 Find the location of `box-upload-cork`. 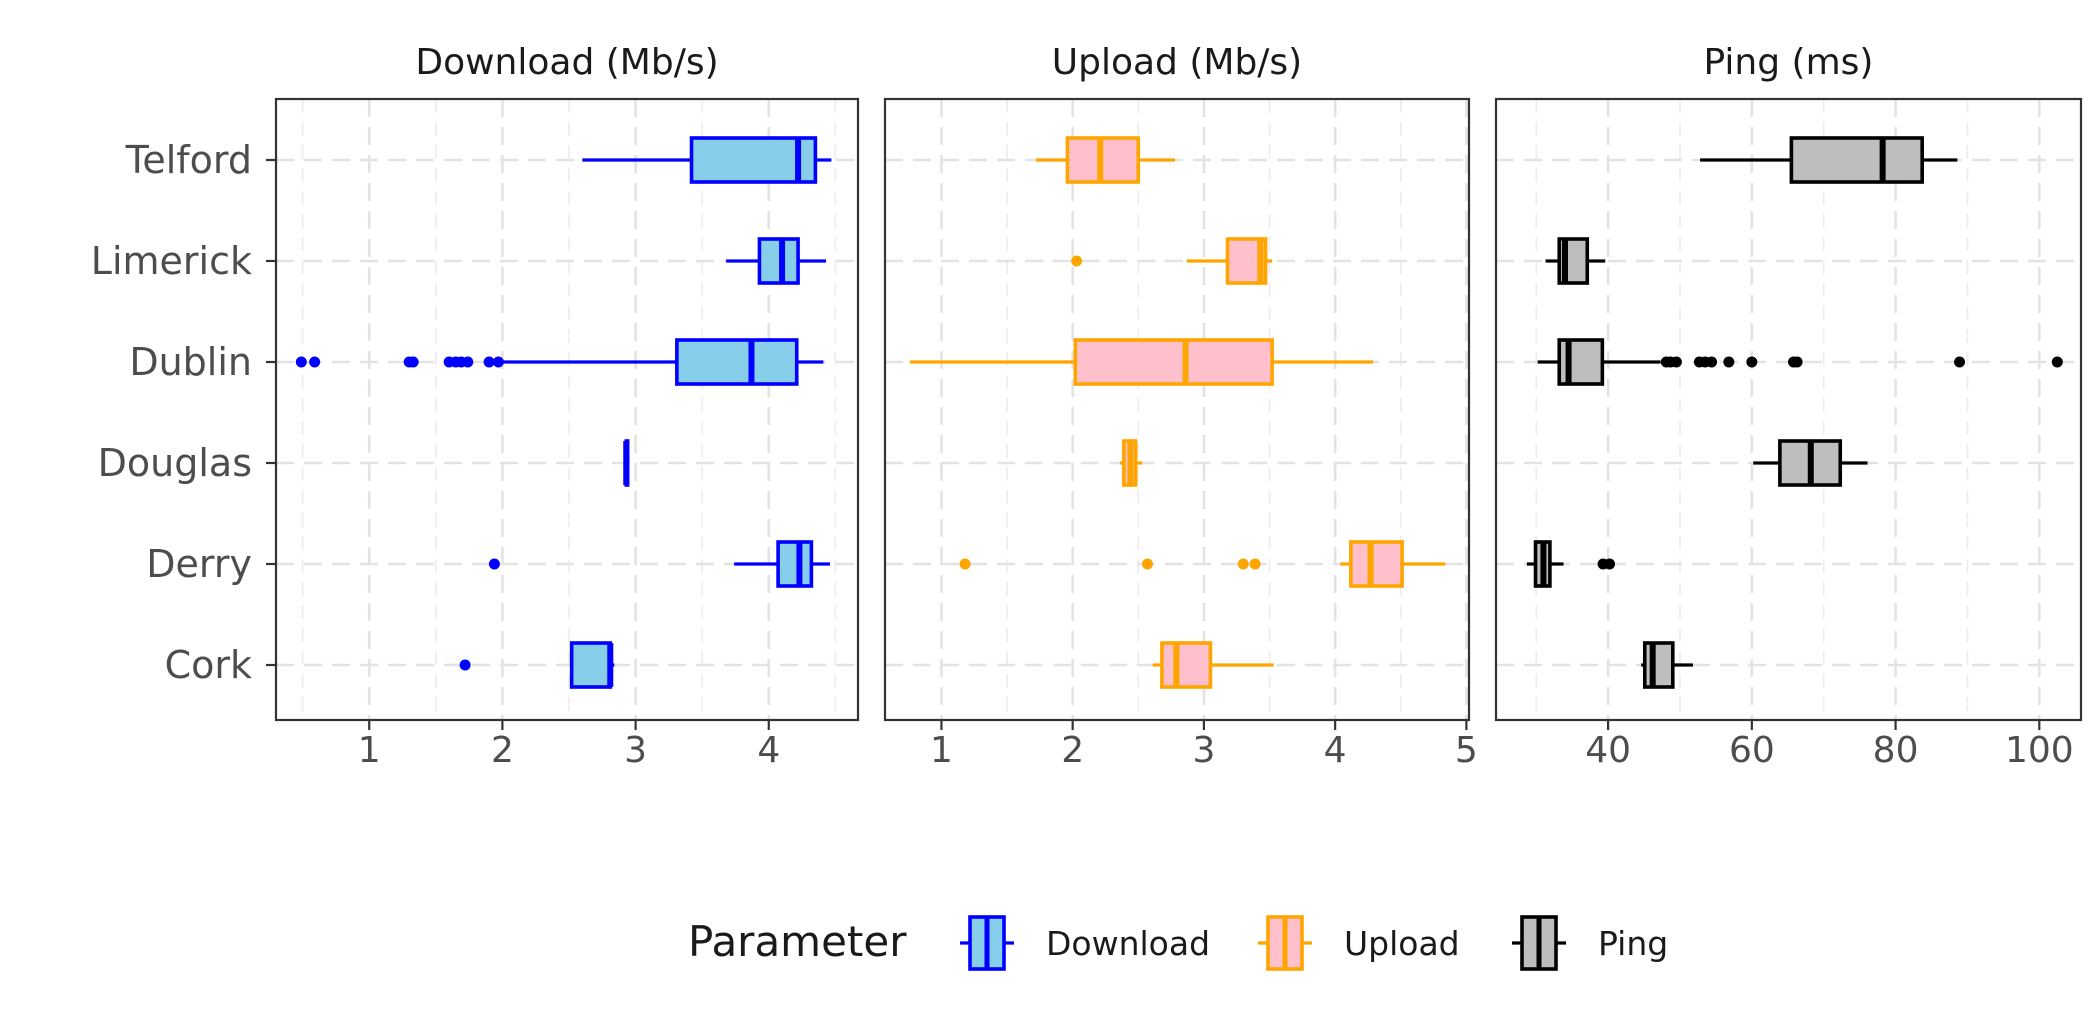

box-upload-cork is located at coordinates (1213, 665).